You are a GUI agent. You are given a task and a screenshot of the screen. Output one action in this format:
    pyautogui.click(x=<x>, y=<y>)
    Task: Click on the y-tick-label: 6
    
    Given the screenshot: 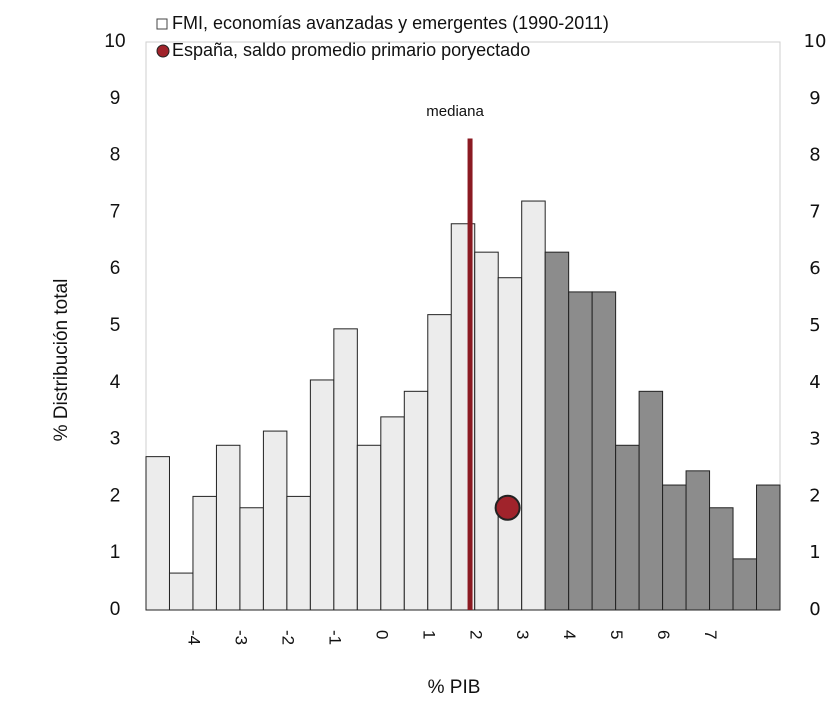 What is the action you would take?
    pyautogui.click(x=115, y=268)
    